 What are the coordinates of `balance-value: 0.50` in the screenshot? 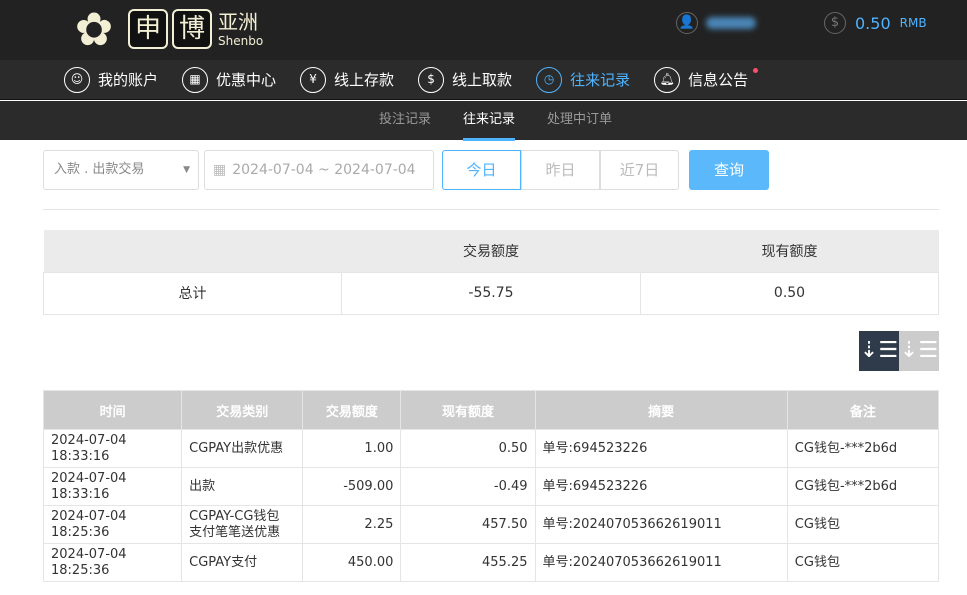 It's located at (873, 23).